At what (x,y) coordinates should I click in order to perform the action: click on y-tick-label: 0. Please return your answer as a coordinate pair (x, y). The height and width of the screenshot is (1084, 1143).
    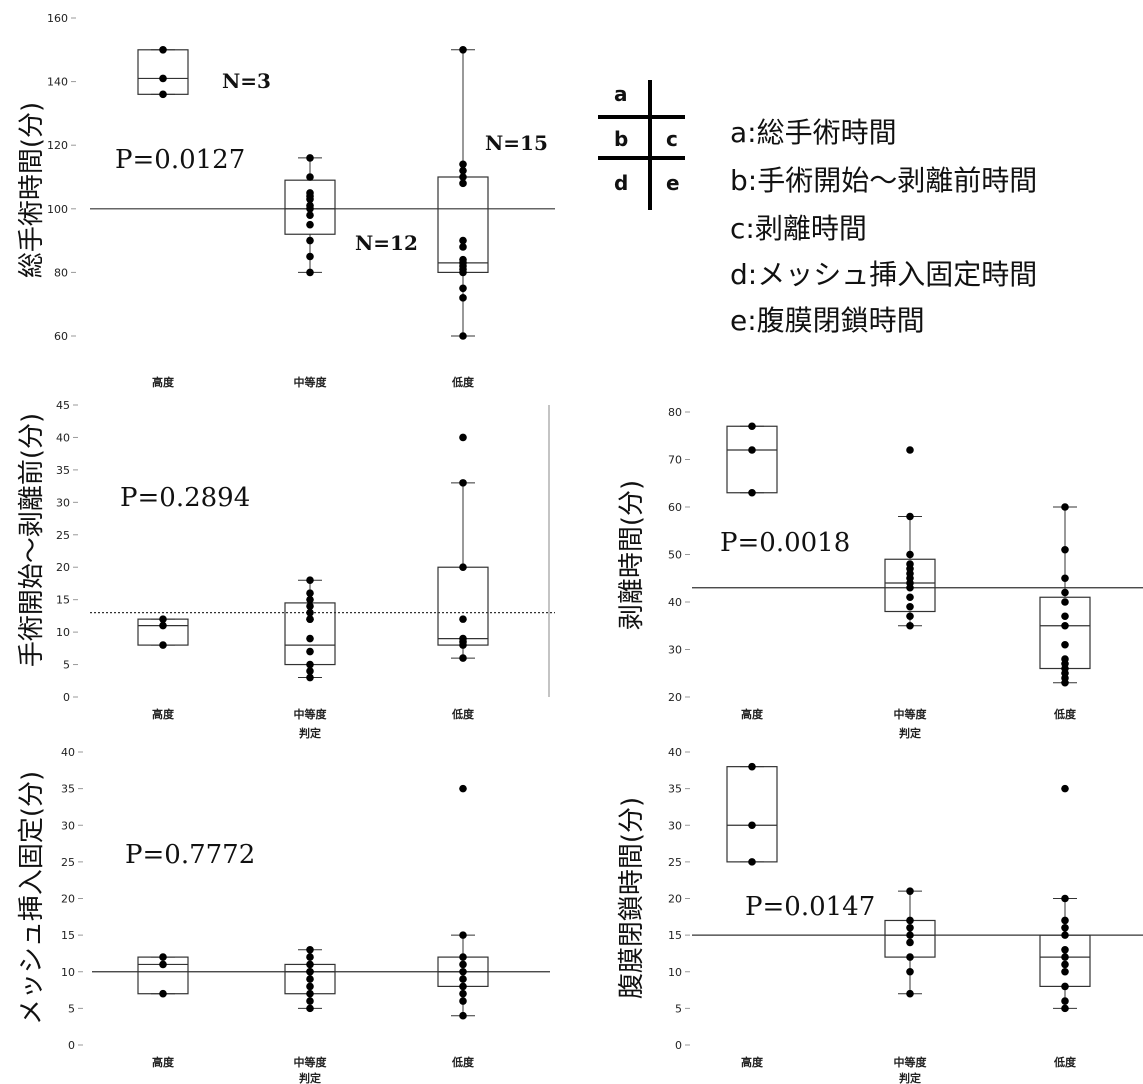
    Looking at the image, I should click on (71, 1045).